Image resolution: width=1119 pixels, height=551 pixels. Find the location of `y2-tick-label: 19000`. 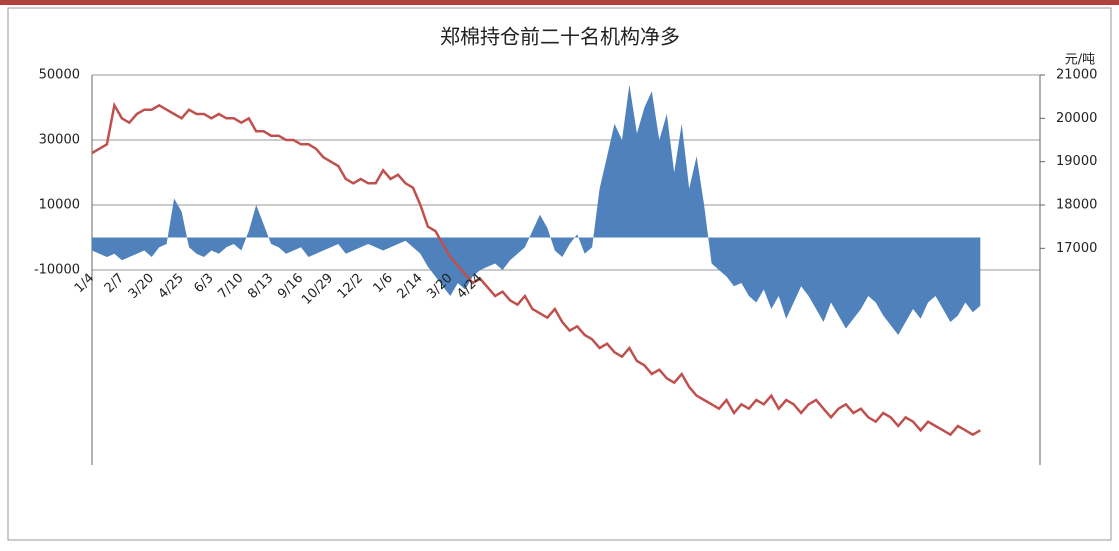

y2-tick-label: 19000 is located at coordinates (1076, 161).